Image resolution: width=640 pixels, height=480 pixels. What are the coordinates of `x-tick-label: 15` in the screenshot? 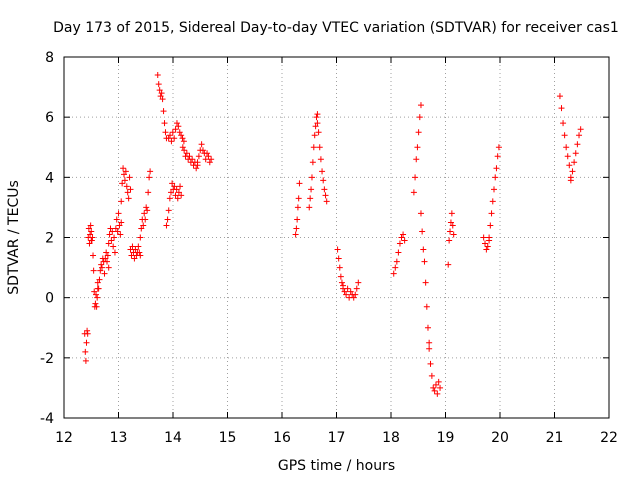 It's located at (228, 438).